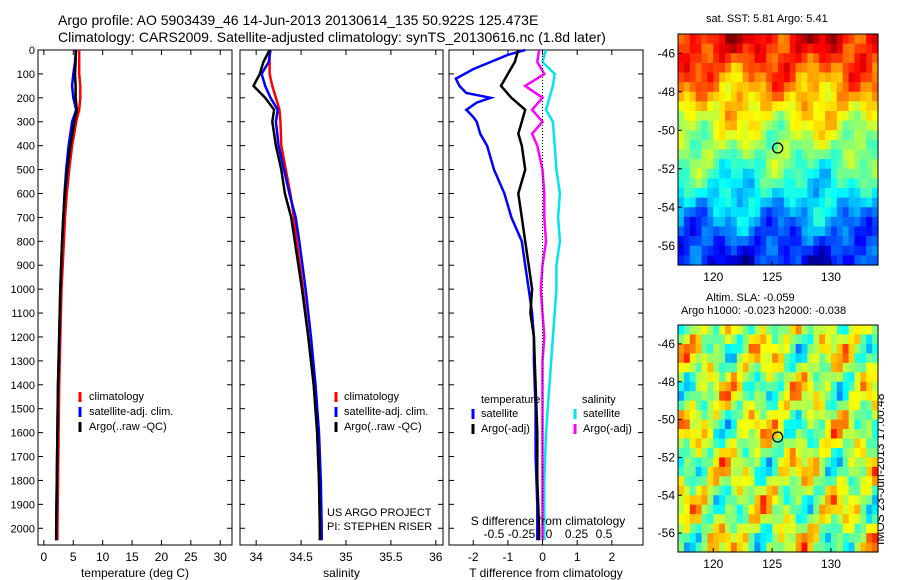 The width and height of the screenshot is (900, 580). I want to click on legend-label: Argo(-adj), so click(607, 429).